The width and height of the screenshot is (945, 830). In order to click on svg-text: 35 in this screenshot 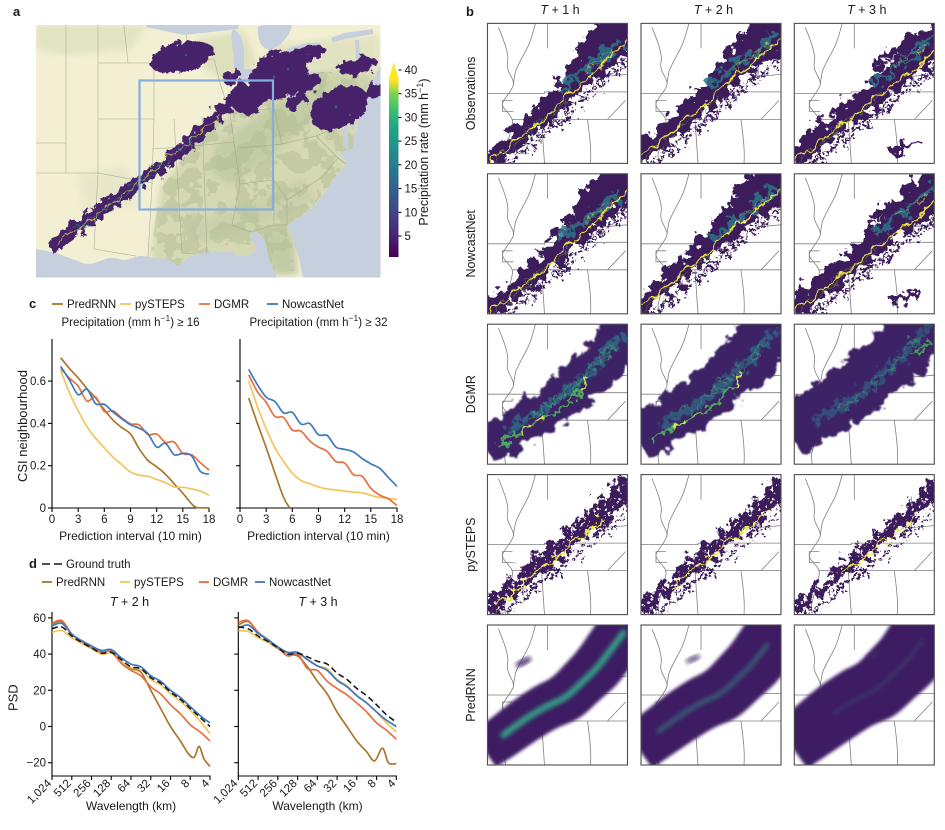, I will do `click(411, 95)`.